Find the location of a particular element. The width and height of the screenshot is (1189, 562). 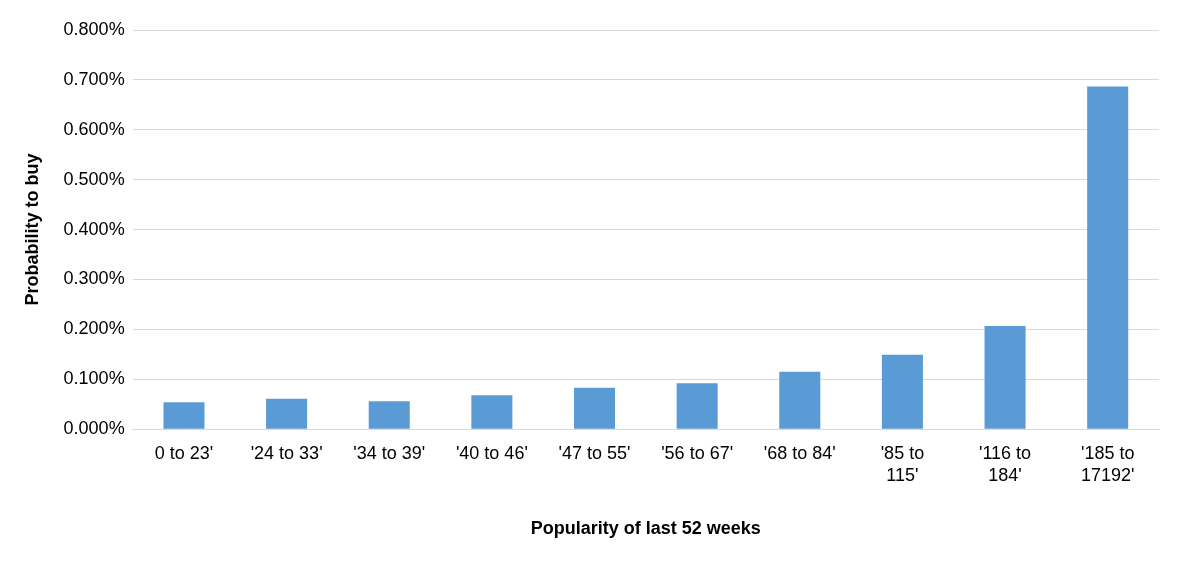

y-tick-label: 0.600% is located at coordinates (94, 128).